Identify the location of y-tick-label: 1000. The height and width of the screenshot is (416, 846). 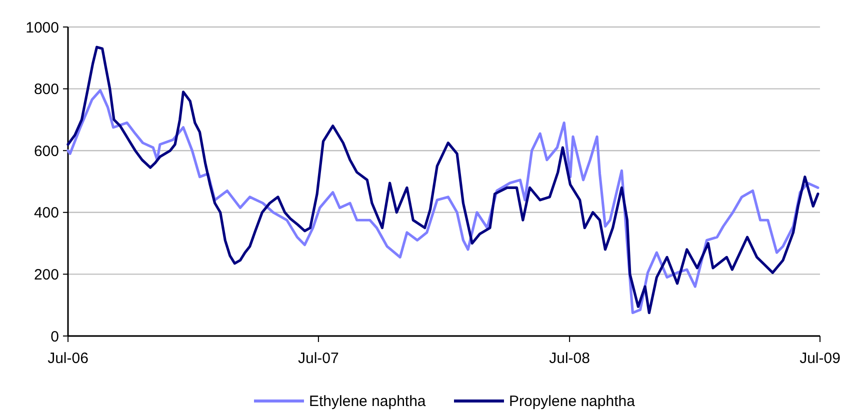
(42, 27).